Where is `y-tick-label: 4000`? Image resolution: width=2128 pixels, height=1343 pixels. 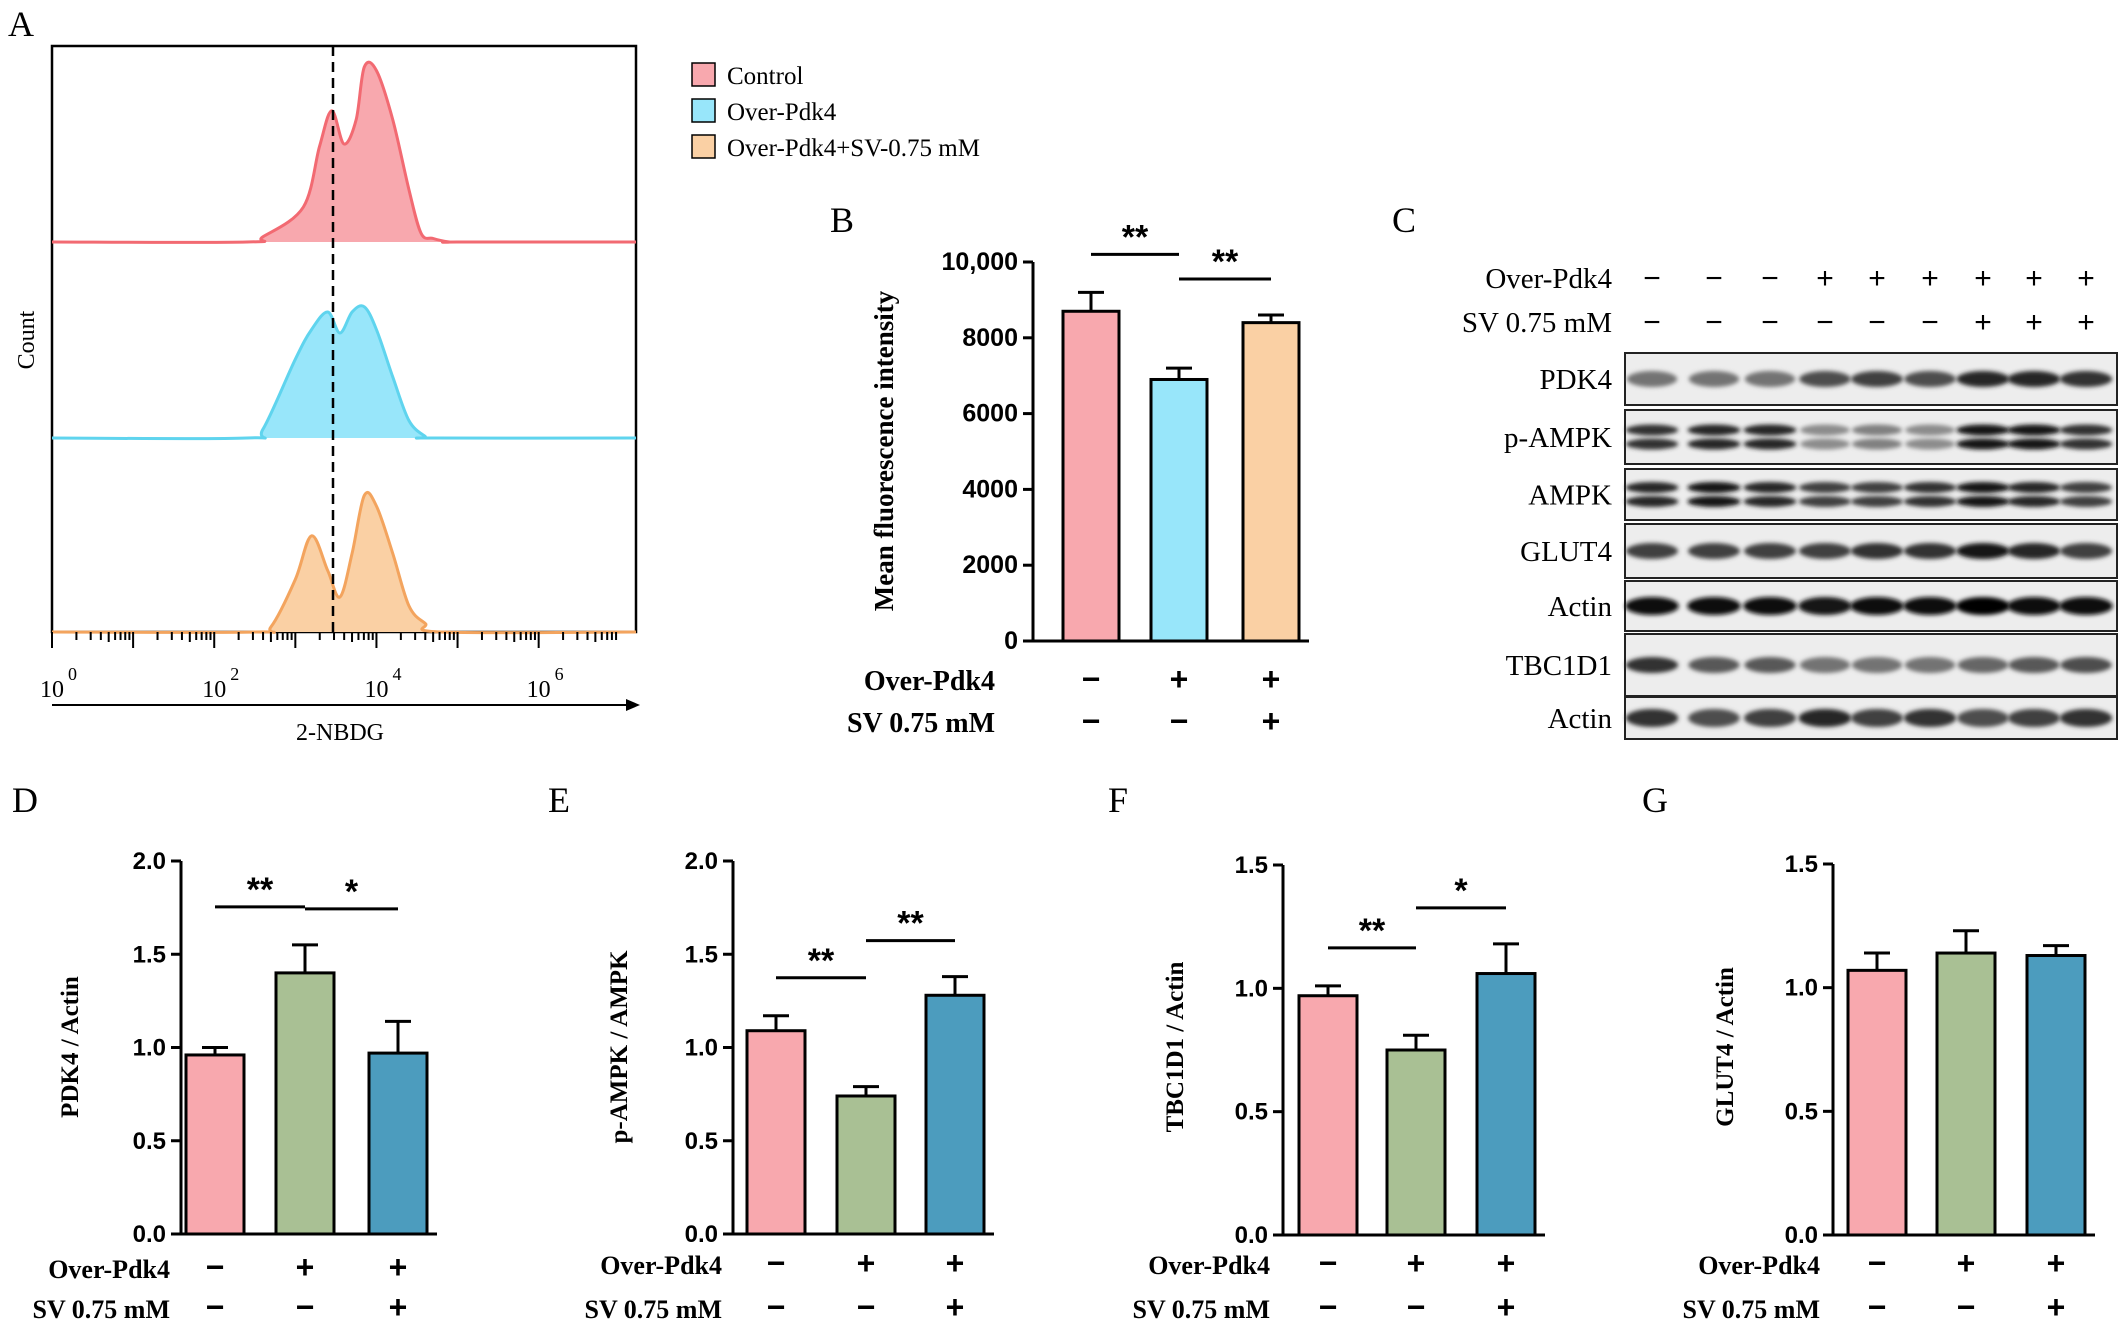
y-tick-label: 4000 is located at coordinates (990, 489).